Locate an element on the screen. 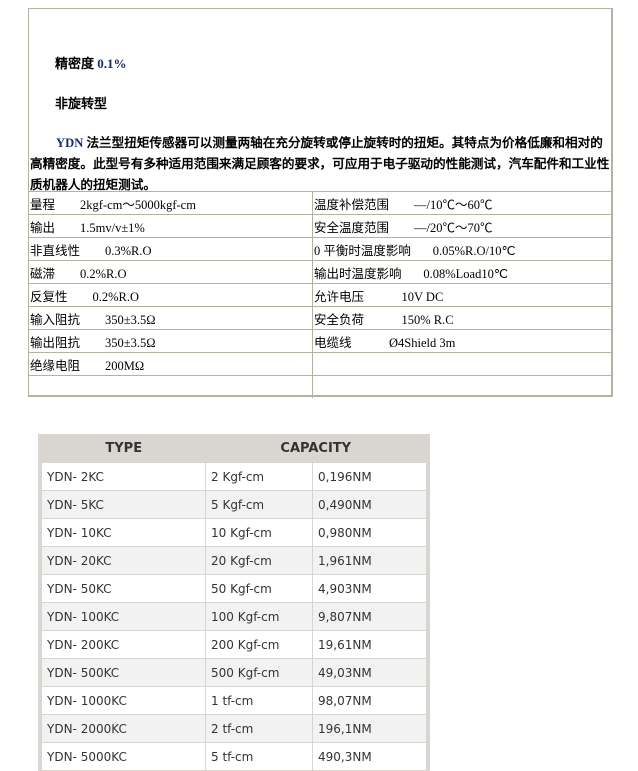 The width and height of the screenshot is (638, 771). spec-cell: 0 平衡时温度影响 0.05%R.O/10℃ is located at coordinates (461, 249).